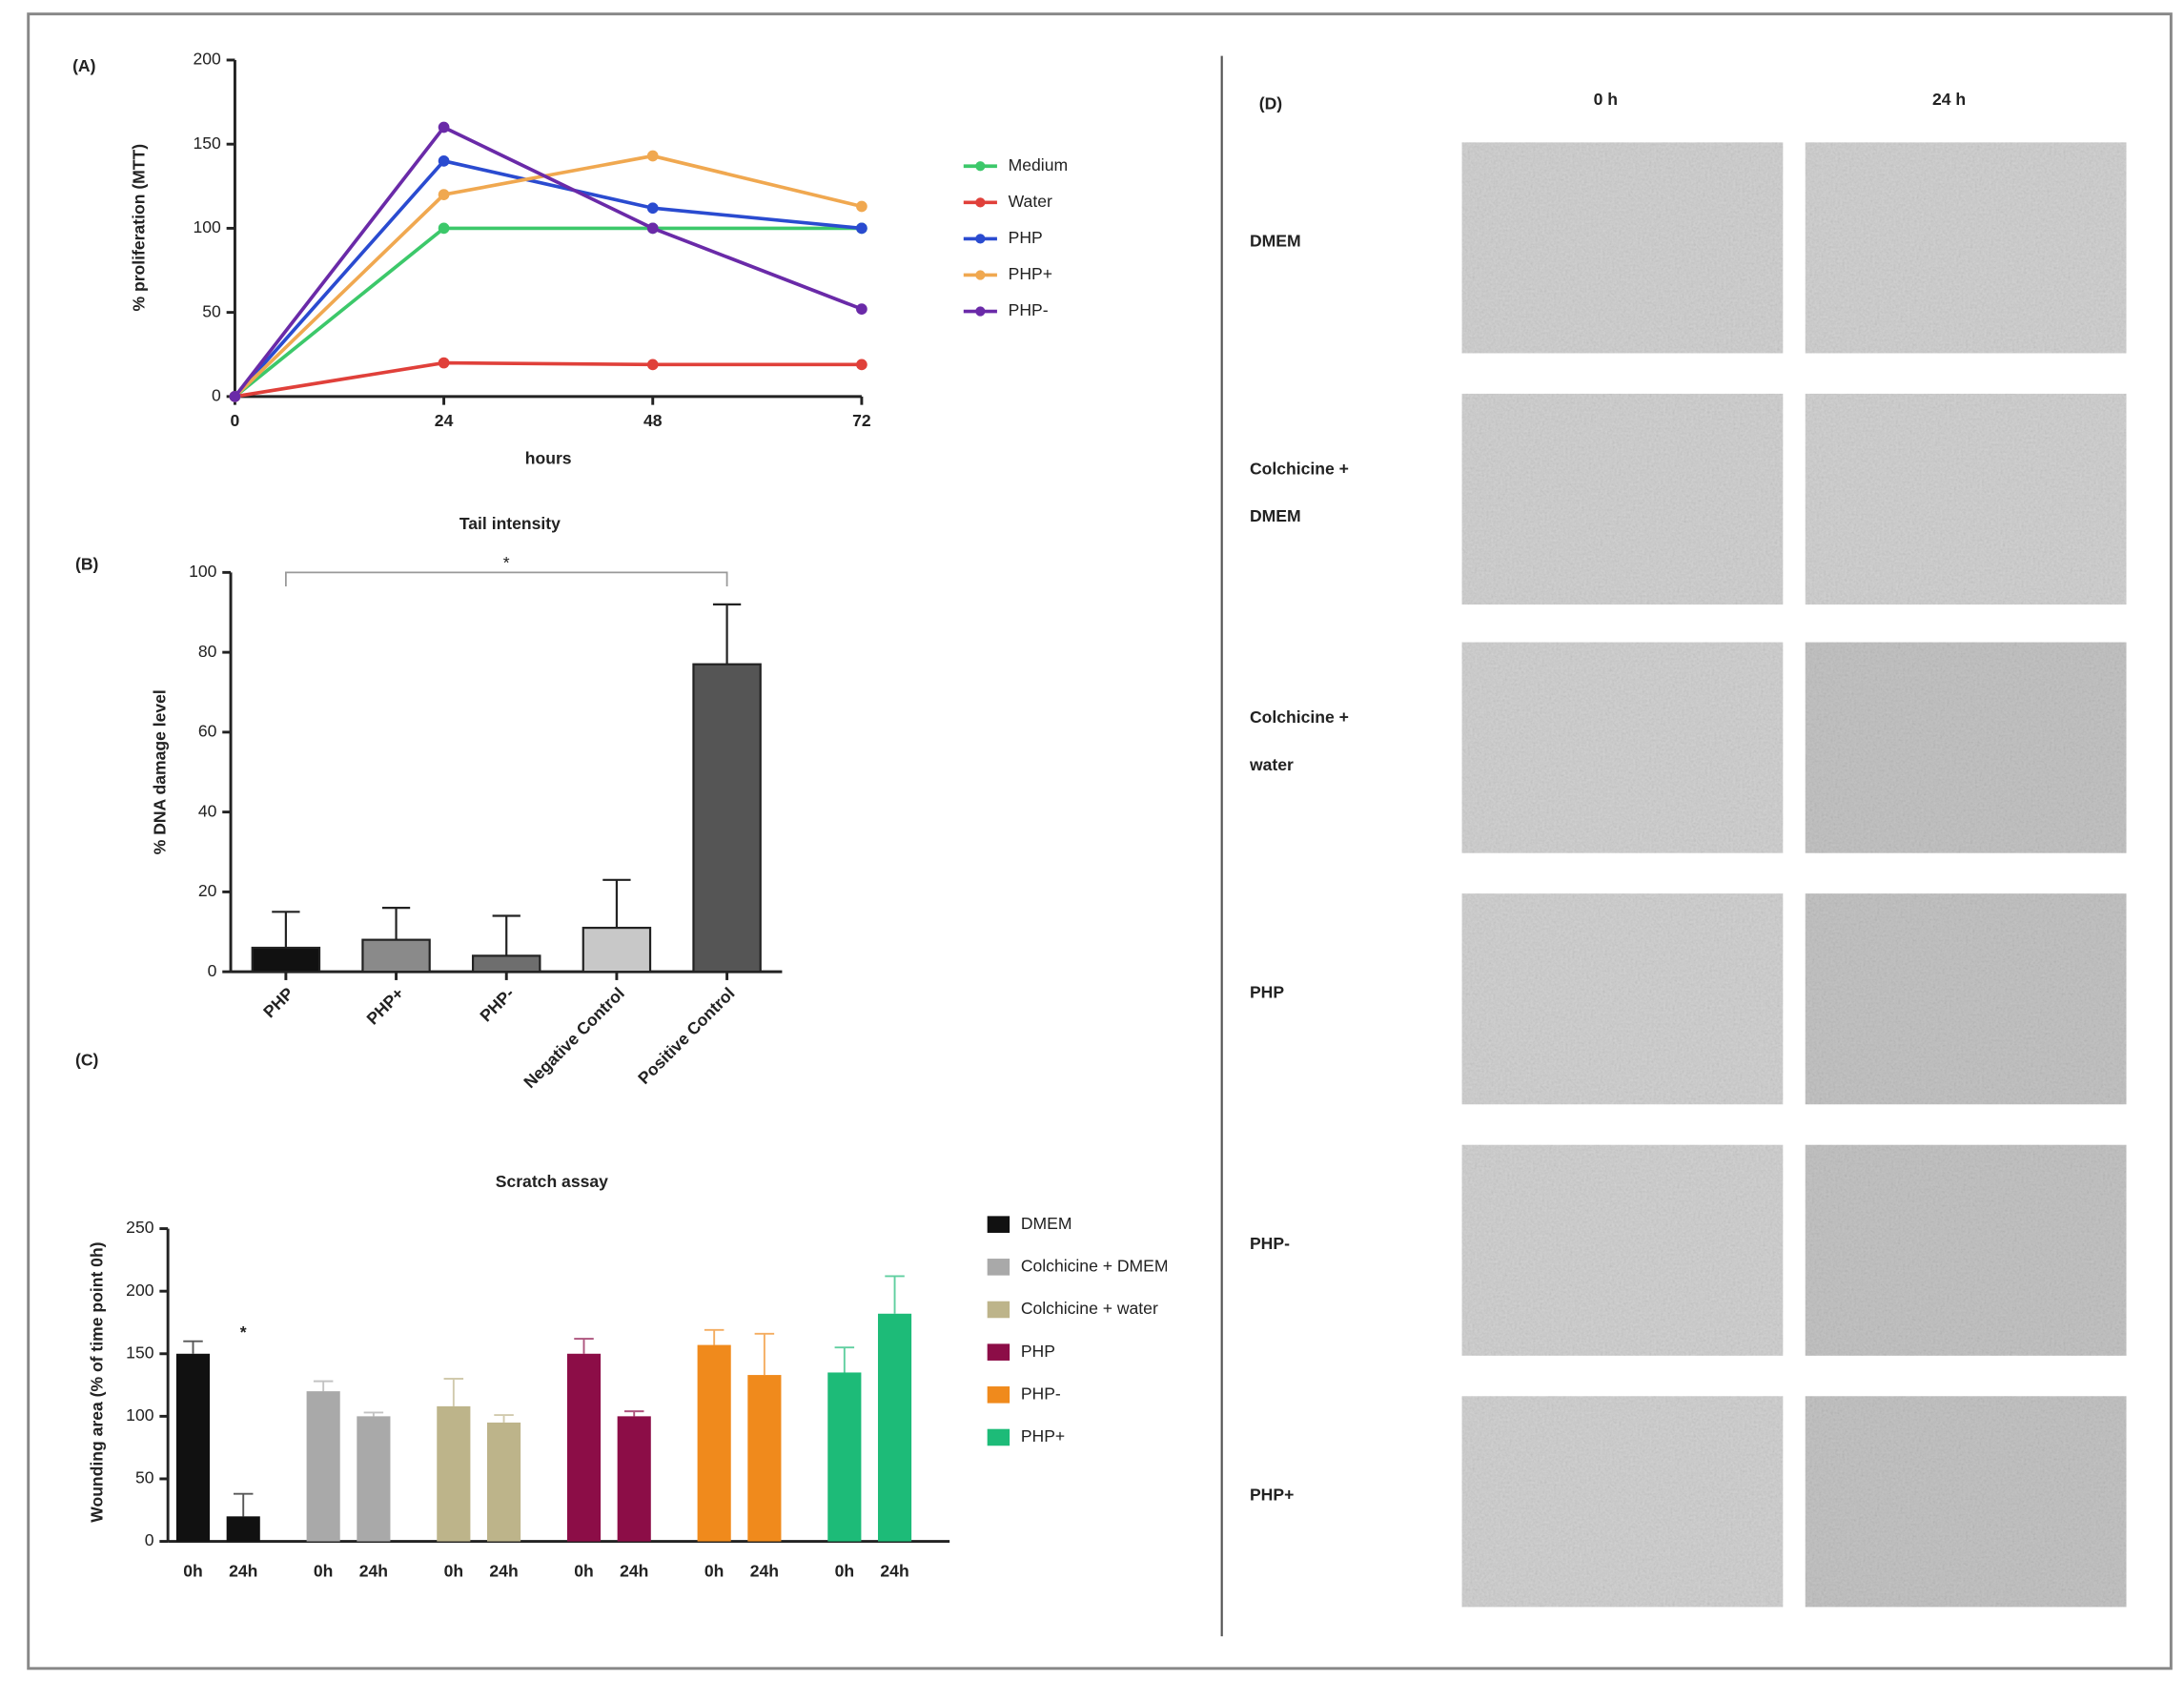 Image resolution: width=2184 pixels, height=1681 pixels. I want to click on legend-label: PHP-, so click(1041, 1393).